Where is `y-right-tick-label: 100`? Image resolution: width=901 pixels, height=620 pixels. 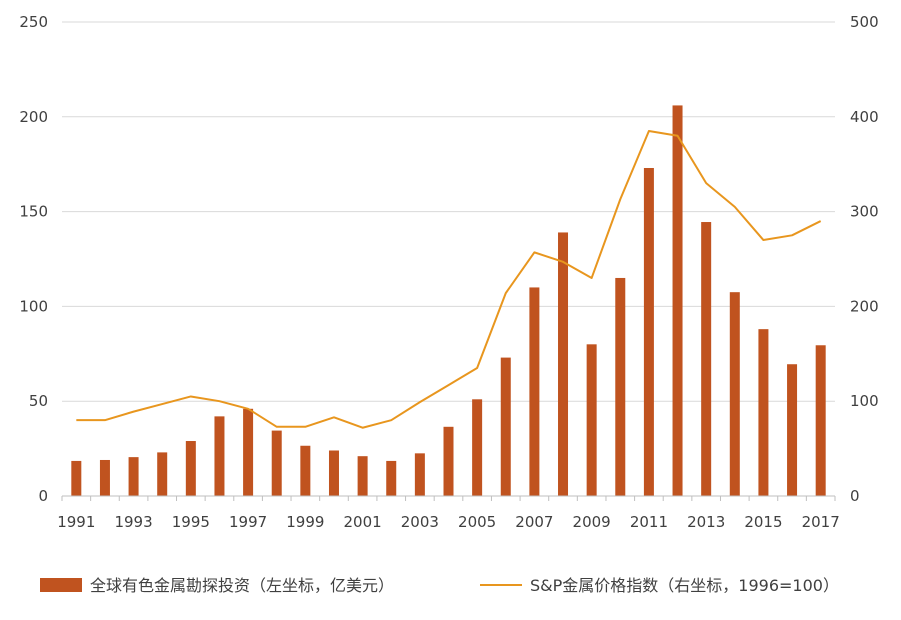 y-right-tick-label: 100 is located at coordinates (864, 401).